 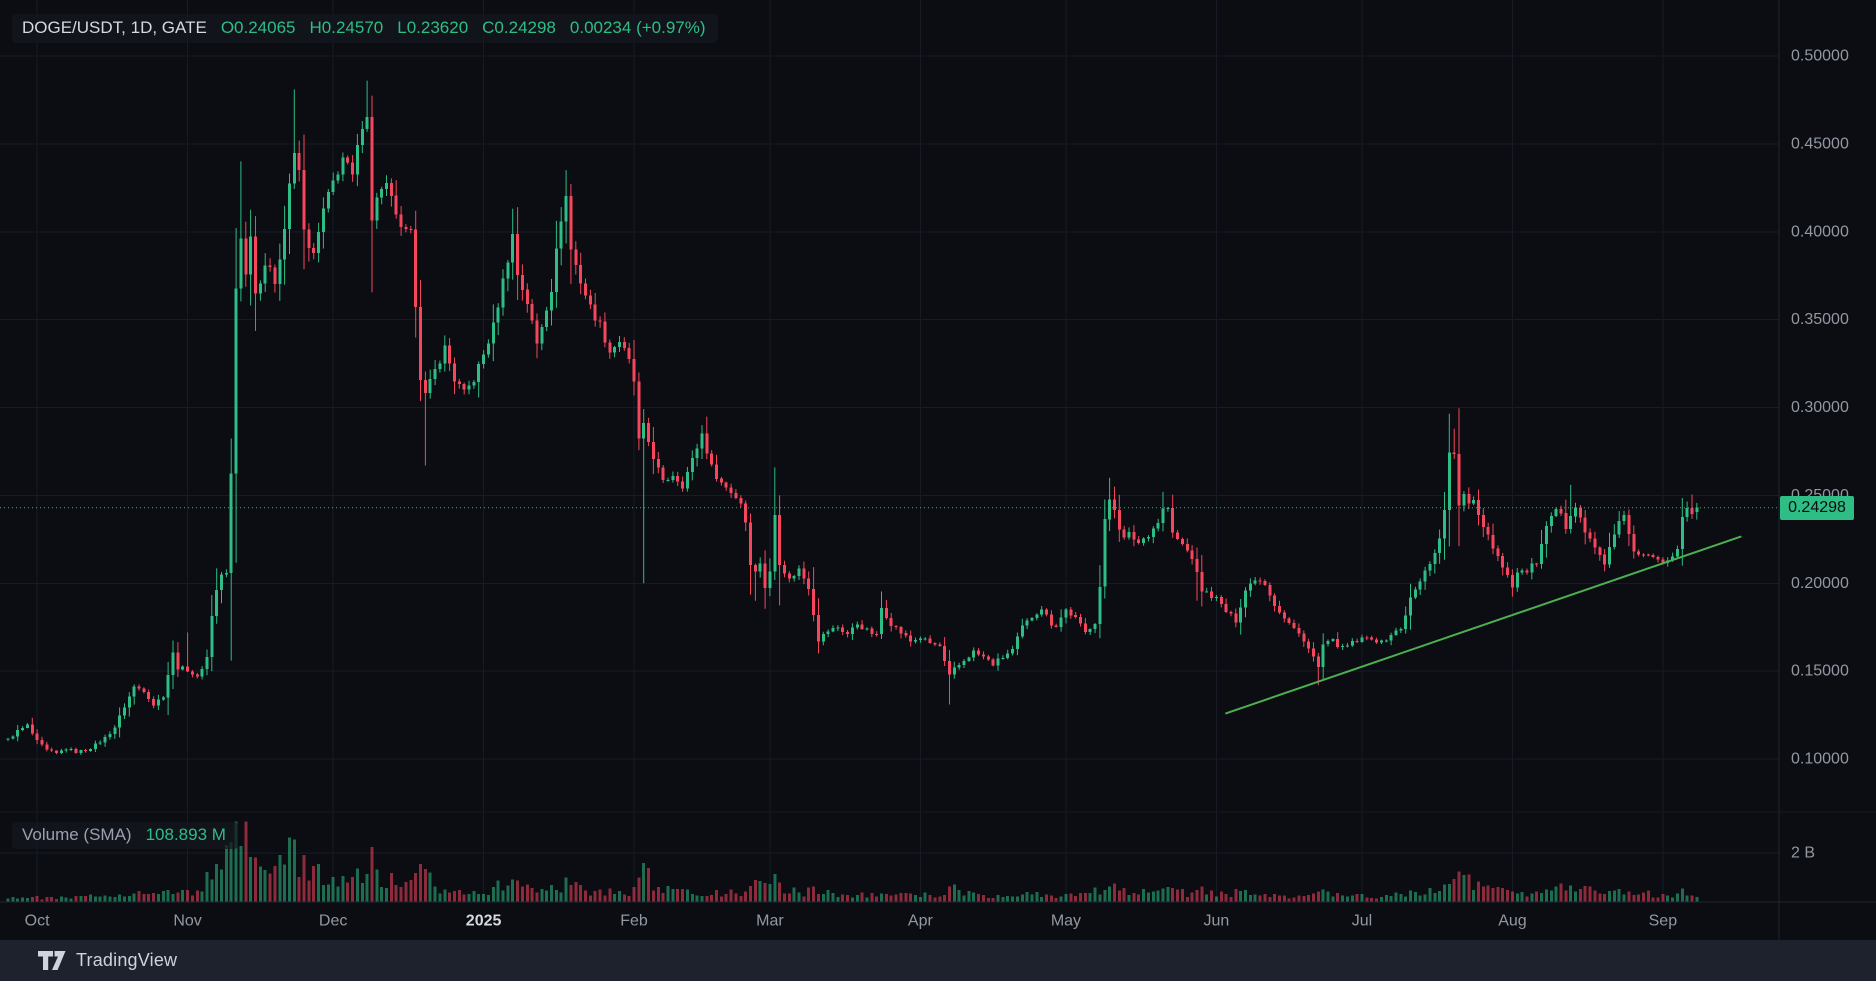 What do you see at coordinates (52, 960) in the screenshot?
I see `tradingview-logo-icon` at bounding box center [52, 960].